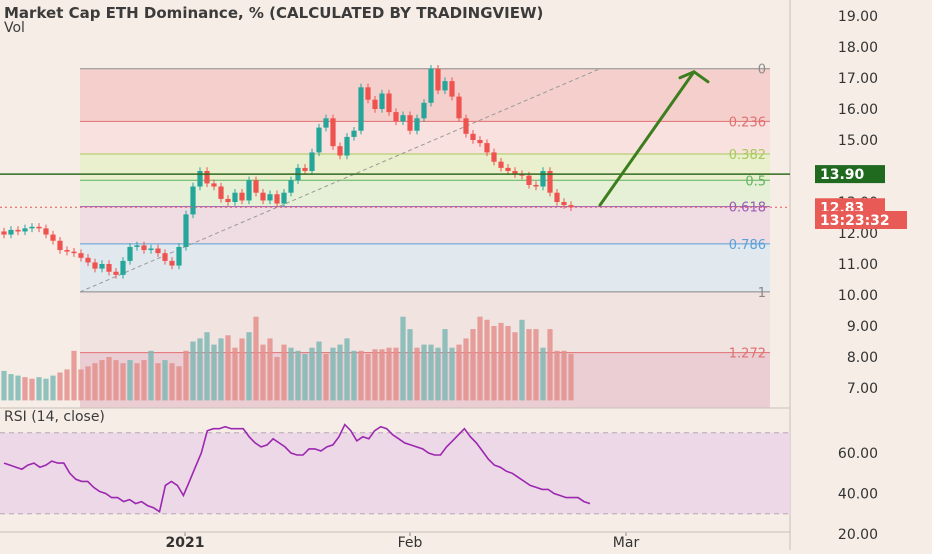  What do you see at coordinates (862, 358) in the screenshot?
I see `y-tick-label: 8.00` at bounding box center [862, 358].